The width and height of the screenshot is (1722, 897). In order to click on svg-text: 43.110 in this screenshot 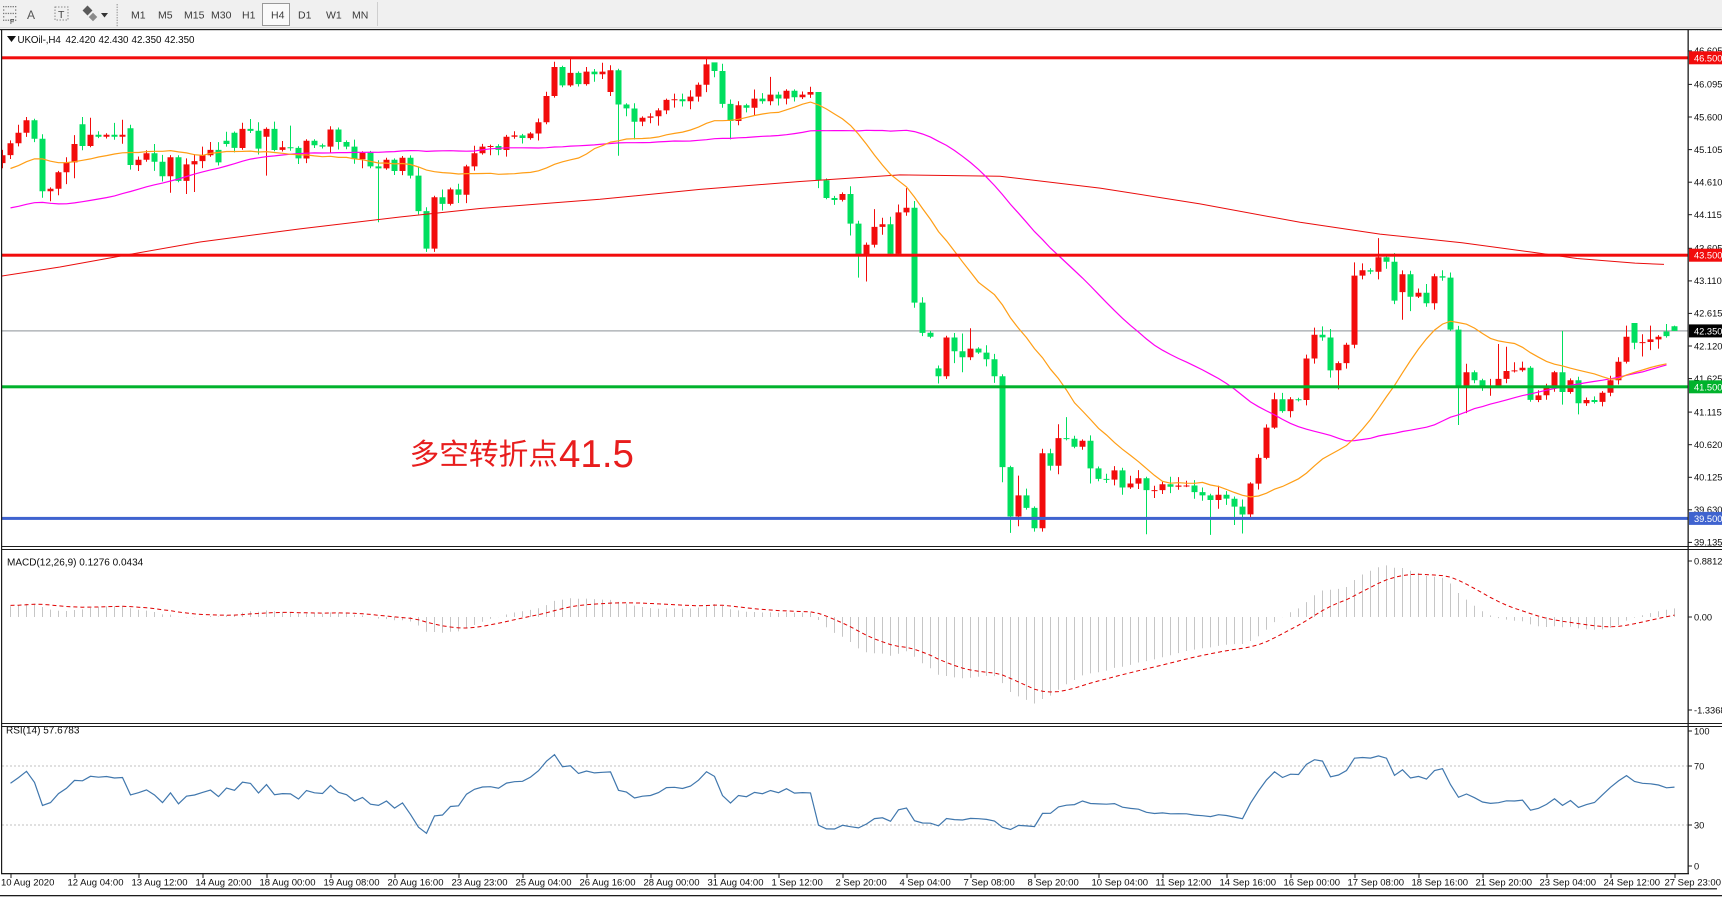, I will do `click(1708, 281)`.